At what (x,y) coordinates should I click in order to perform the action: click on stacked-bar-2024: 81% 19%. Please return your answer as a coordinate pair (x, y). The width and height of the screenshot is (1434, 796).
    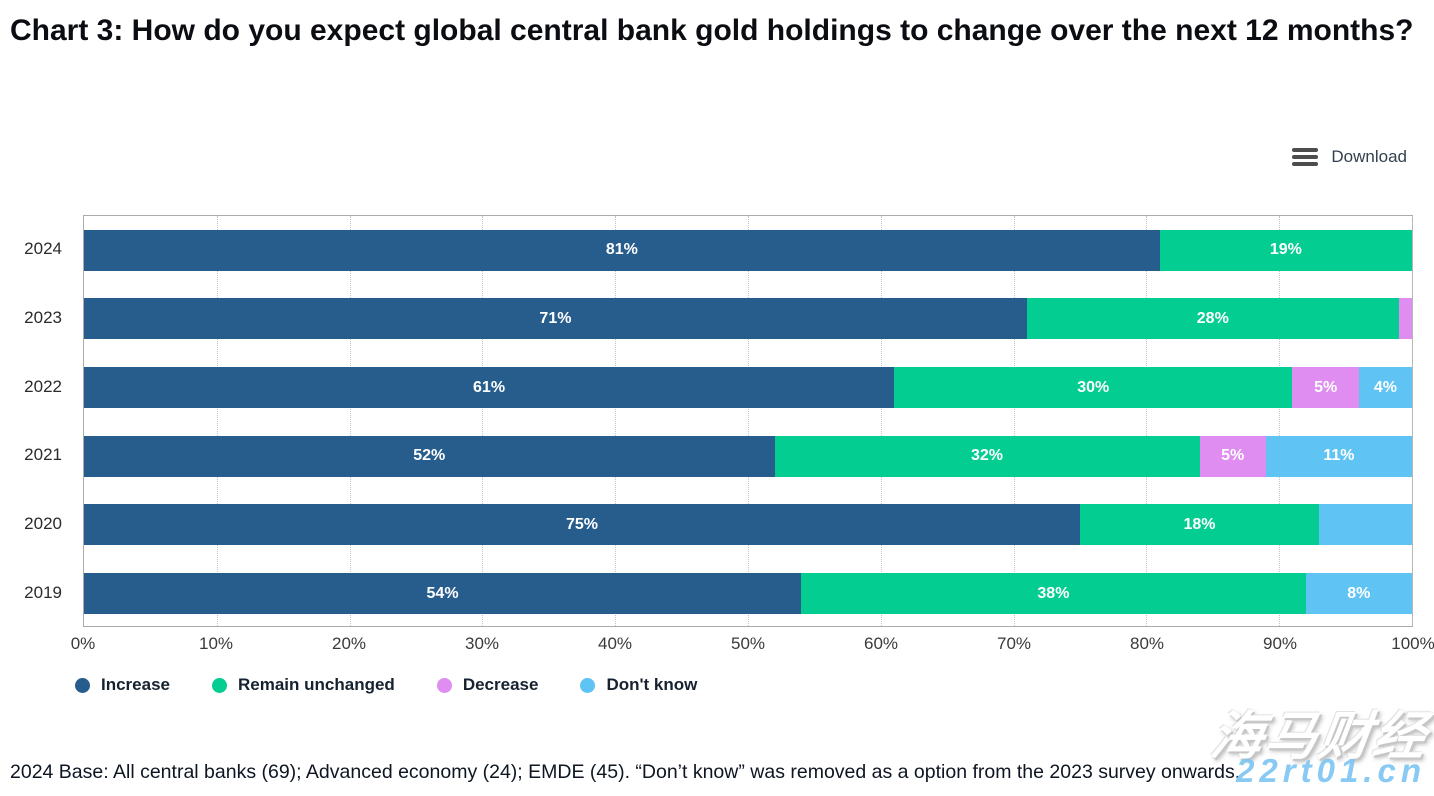
    Looking at the image, I should click on (748, 250).